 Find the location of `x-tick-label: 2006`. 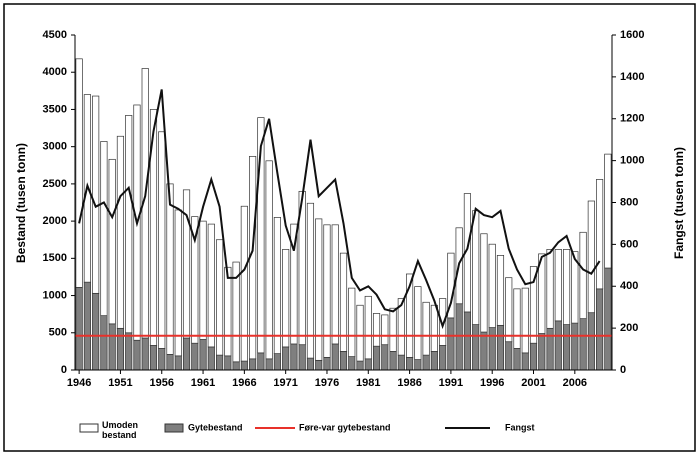

x-tick-label: 2006 is located at coordinates (575, 383).